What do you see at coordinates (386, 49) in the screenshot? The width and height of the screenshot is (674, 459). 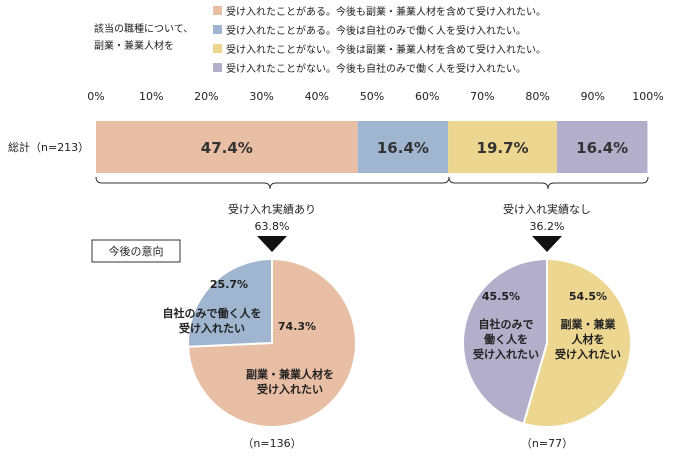 I see `legend-entry-3: 受け入れたことがない。今後は副業・兼業人材を含めて受け入れたい。` at bounding box center [386, 49].